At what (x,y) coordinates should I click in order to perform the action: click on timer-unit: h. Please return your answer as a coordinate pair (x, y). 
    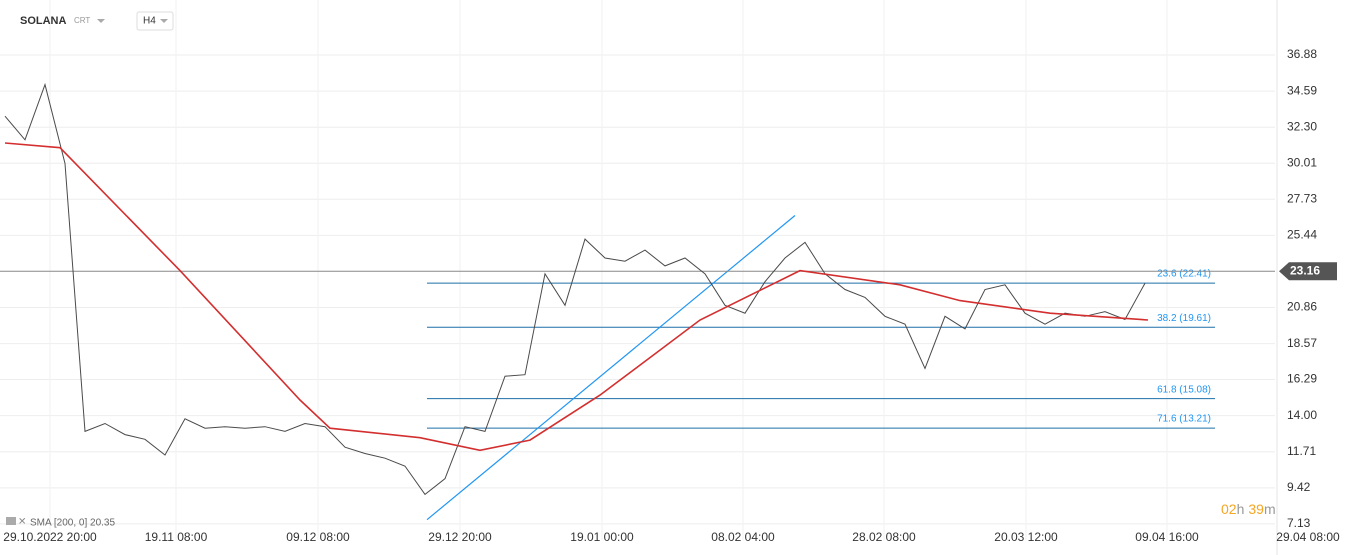
    Looking at the image, I should click on (1241, 509).